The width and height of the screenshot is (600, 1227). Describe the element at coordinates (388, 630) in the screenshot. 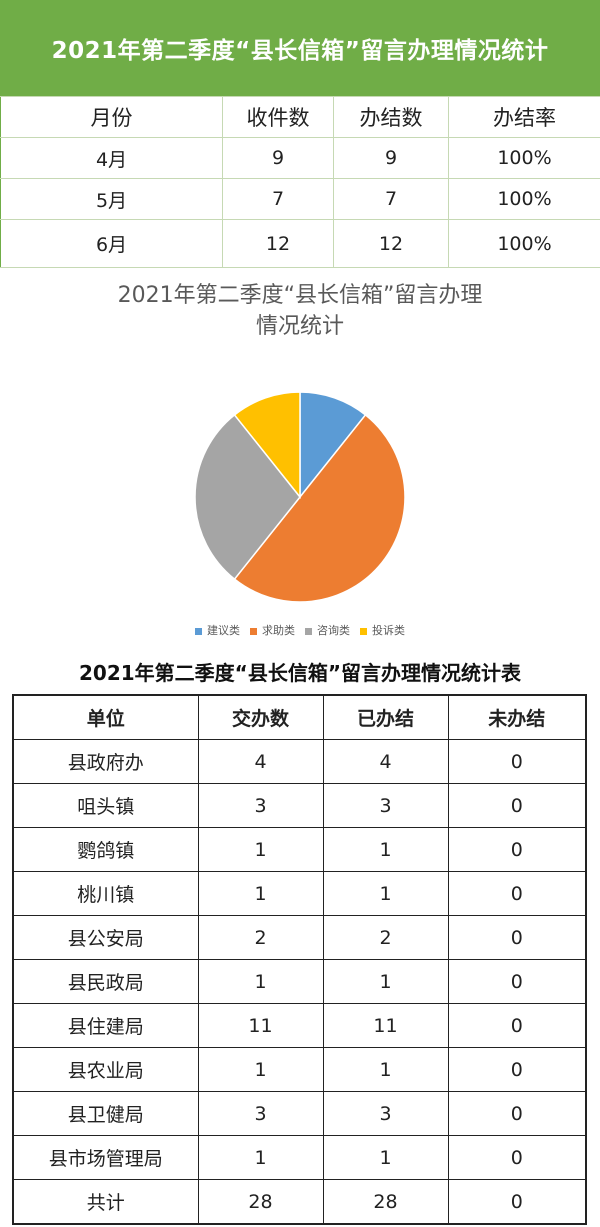

I see `legend-label: 投诉类` at that location.